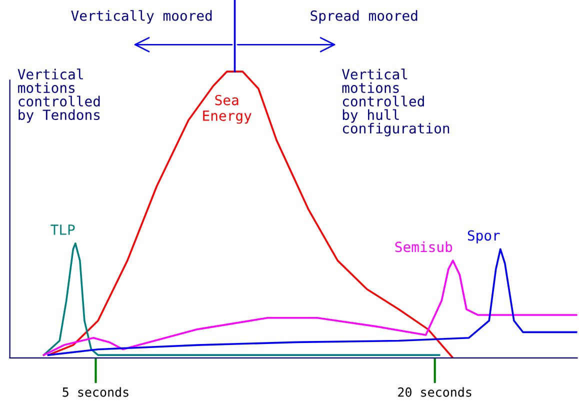 This screenshot has height=404, width=579. What do you see at coordinates (59, 95) in the screenshot?
I see `annotation: Vertical motions controlled by Tendons` at bounding box center [59, 95].